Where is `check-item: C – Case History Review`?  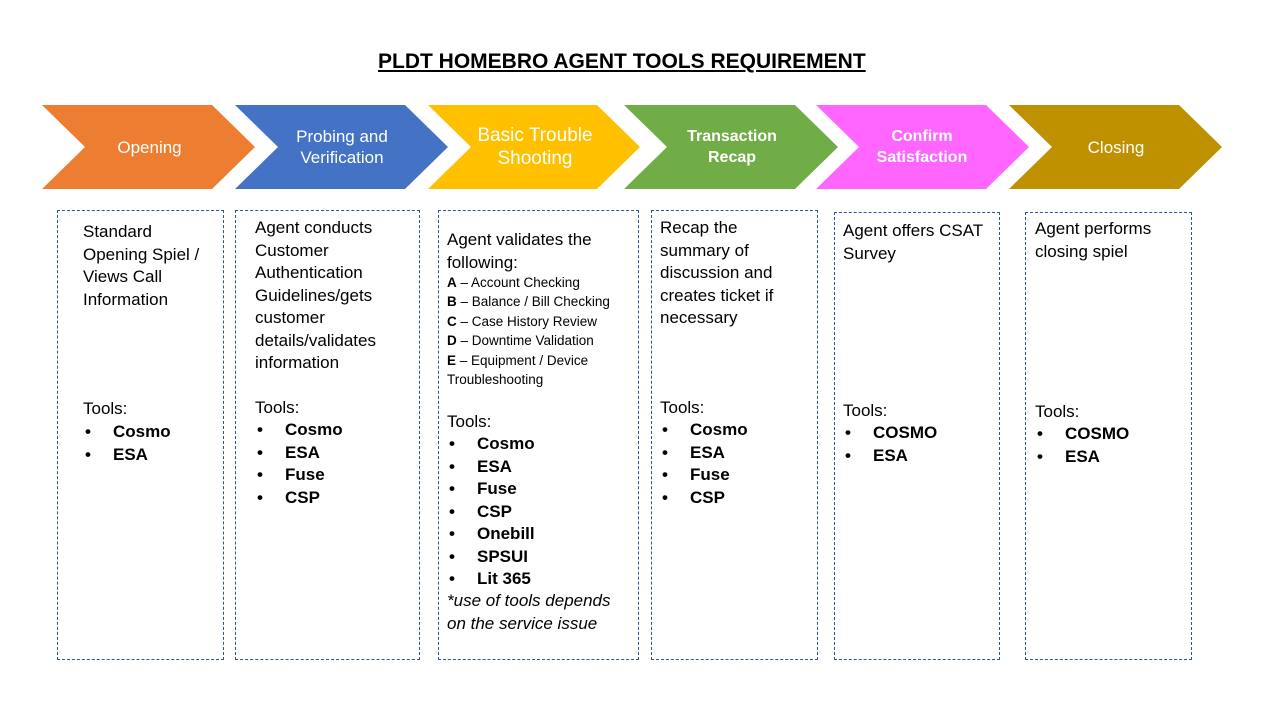
check-item: C – Case History Review is located at coordinates (522, 321).